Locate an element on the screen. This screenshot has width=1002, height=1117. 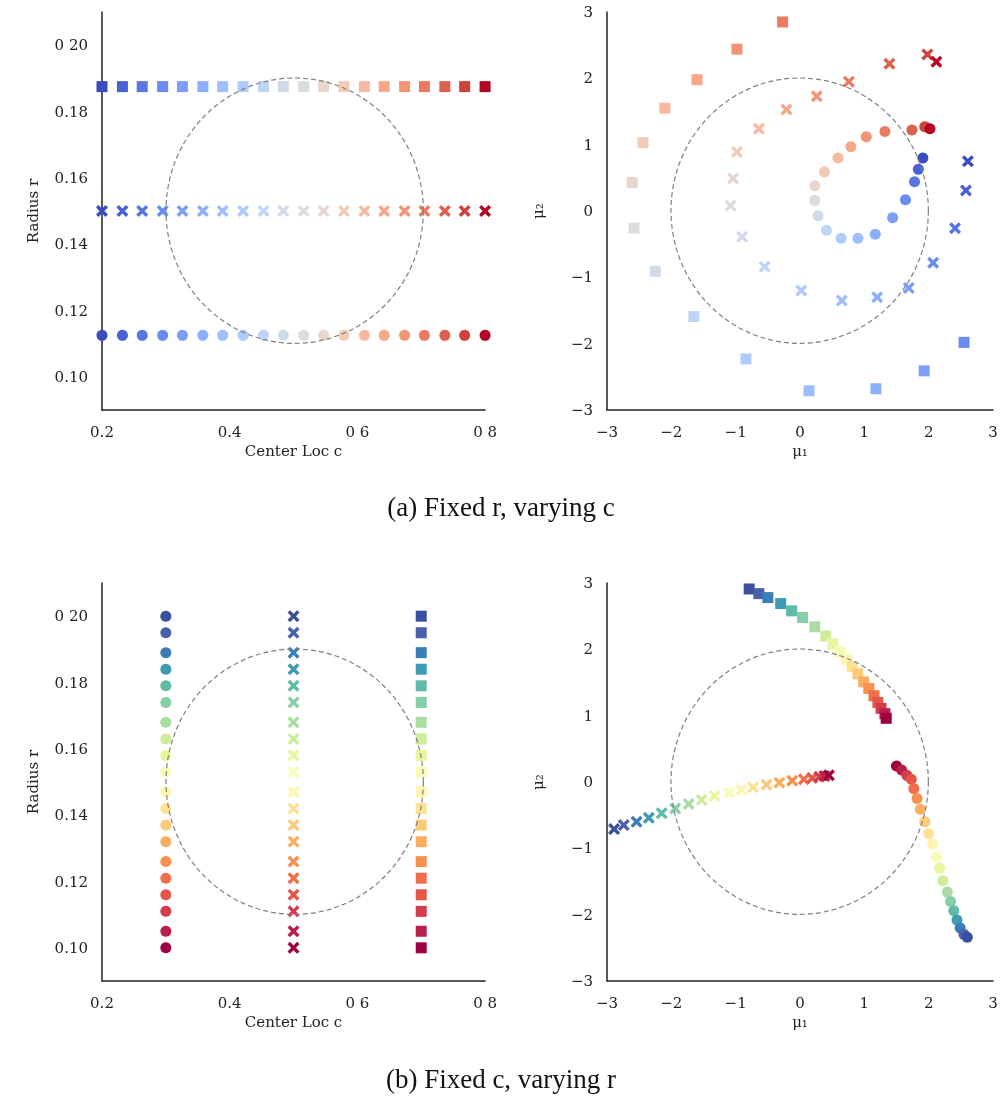
text: (b) Fixed c, varying r is located at coordinates (501, 1079).